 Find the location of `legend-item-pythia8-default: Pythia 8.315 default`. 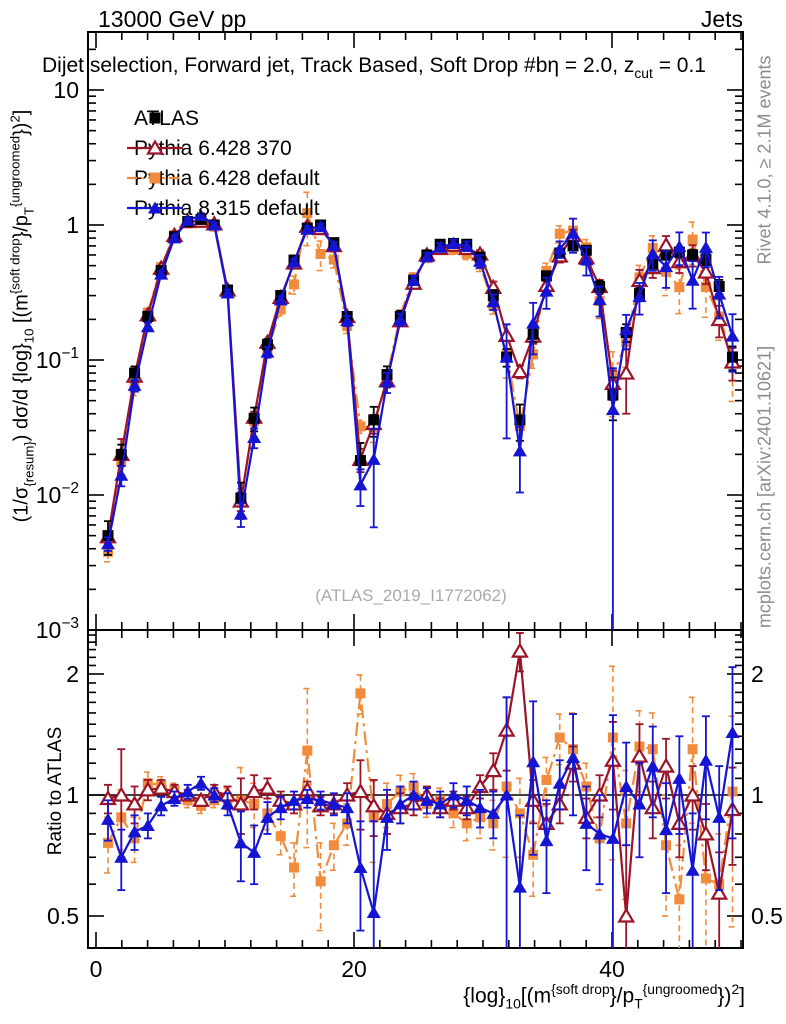

legend-item-pythia8-default: Pythia 8.315 default is located at coordinates (223, 209).